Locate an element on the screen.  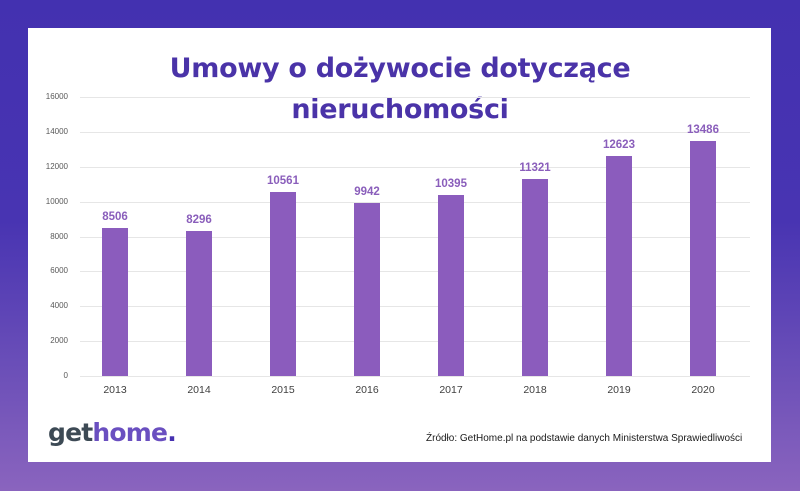
bar-value-label: 11321 is located at coordinates (535, 167).